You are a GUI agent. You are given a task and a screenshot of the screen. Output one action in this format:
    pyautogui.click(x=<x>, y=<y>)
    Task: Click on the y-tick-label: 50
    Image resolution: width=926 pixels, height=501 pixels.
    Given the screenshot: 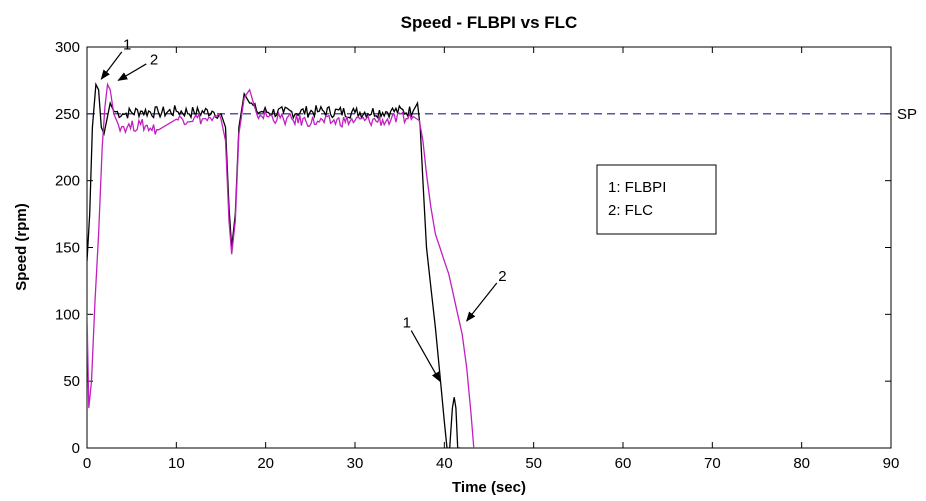 What is the action you would take?
    pyautogui.click(x=71, y=381)
    